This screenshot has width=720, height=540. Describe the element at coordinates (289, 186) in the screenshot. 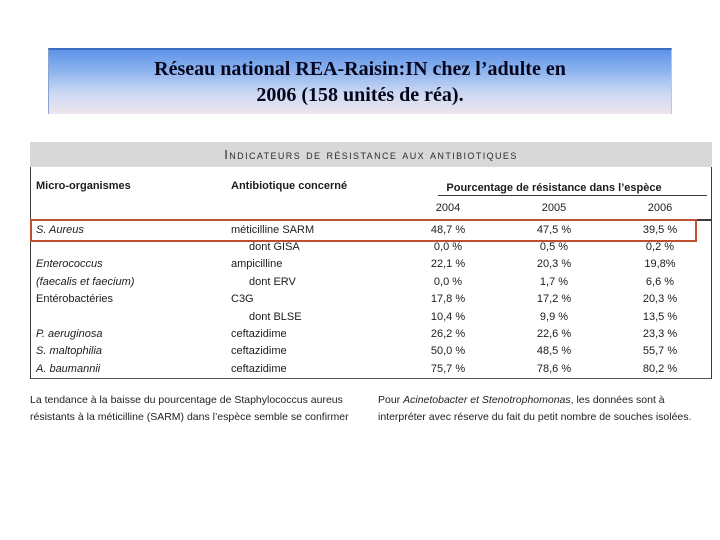

I see `col-header-antibiotique: Antibiotique concerné` at that location.